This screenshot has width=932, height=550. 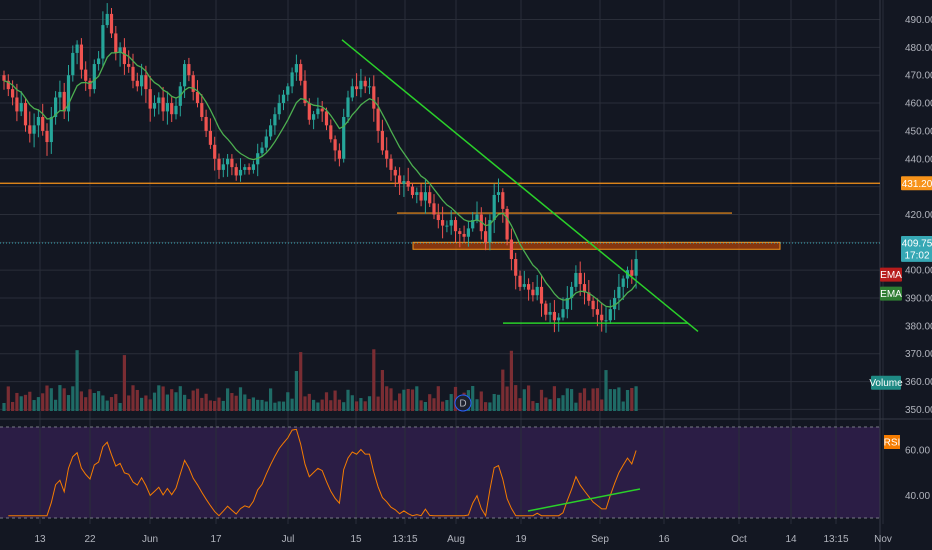 What do you see at coordinates (917, 450) in the screenshot?
I see `rsi-tick-label: 60.00` at bounding box center [917, 450].